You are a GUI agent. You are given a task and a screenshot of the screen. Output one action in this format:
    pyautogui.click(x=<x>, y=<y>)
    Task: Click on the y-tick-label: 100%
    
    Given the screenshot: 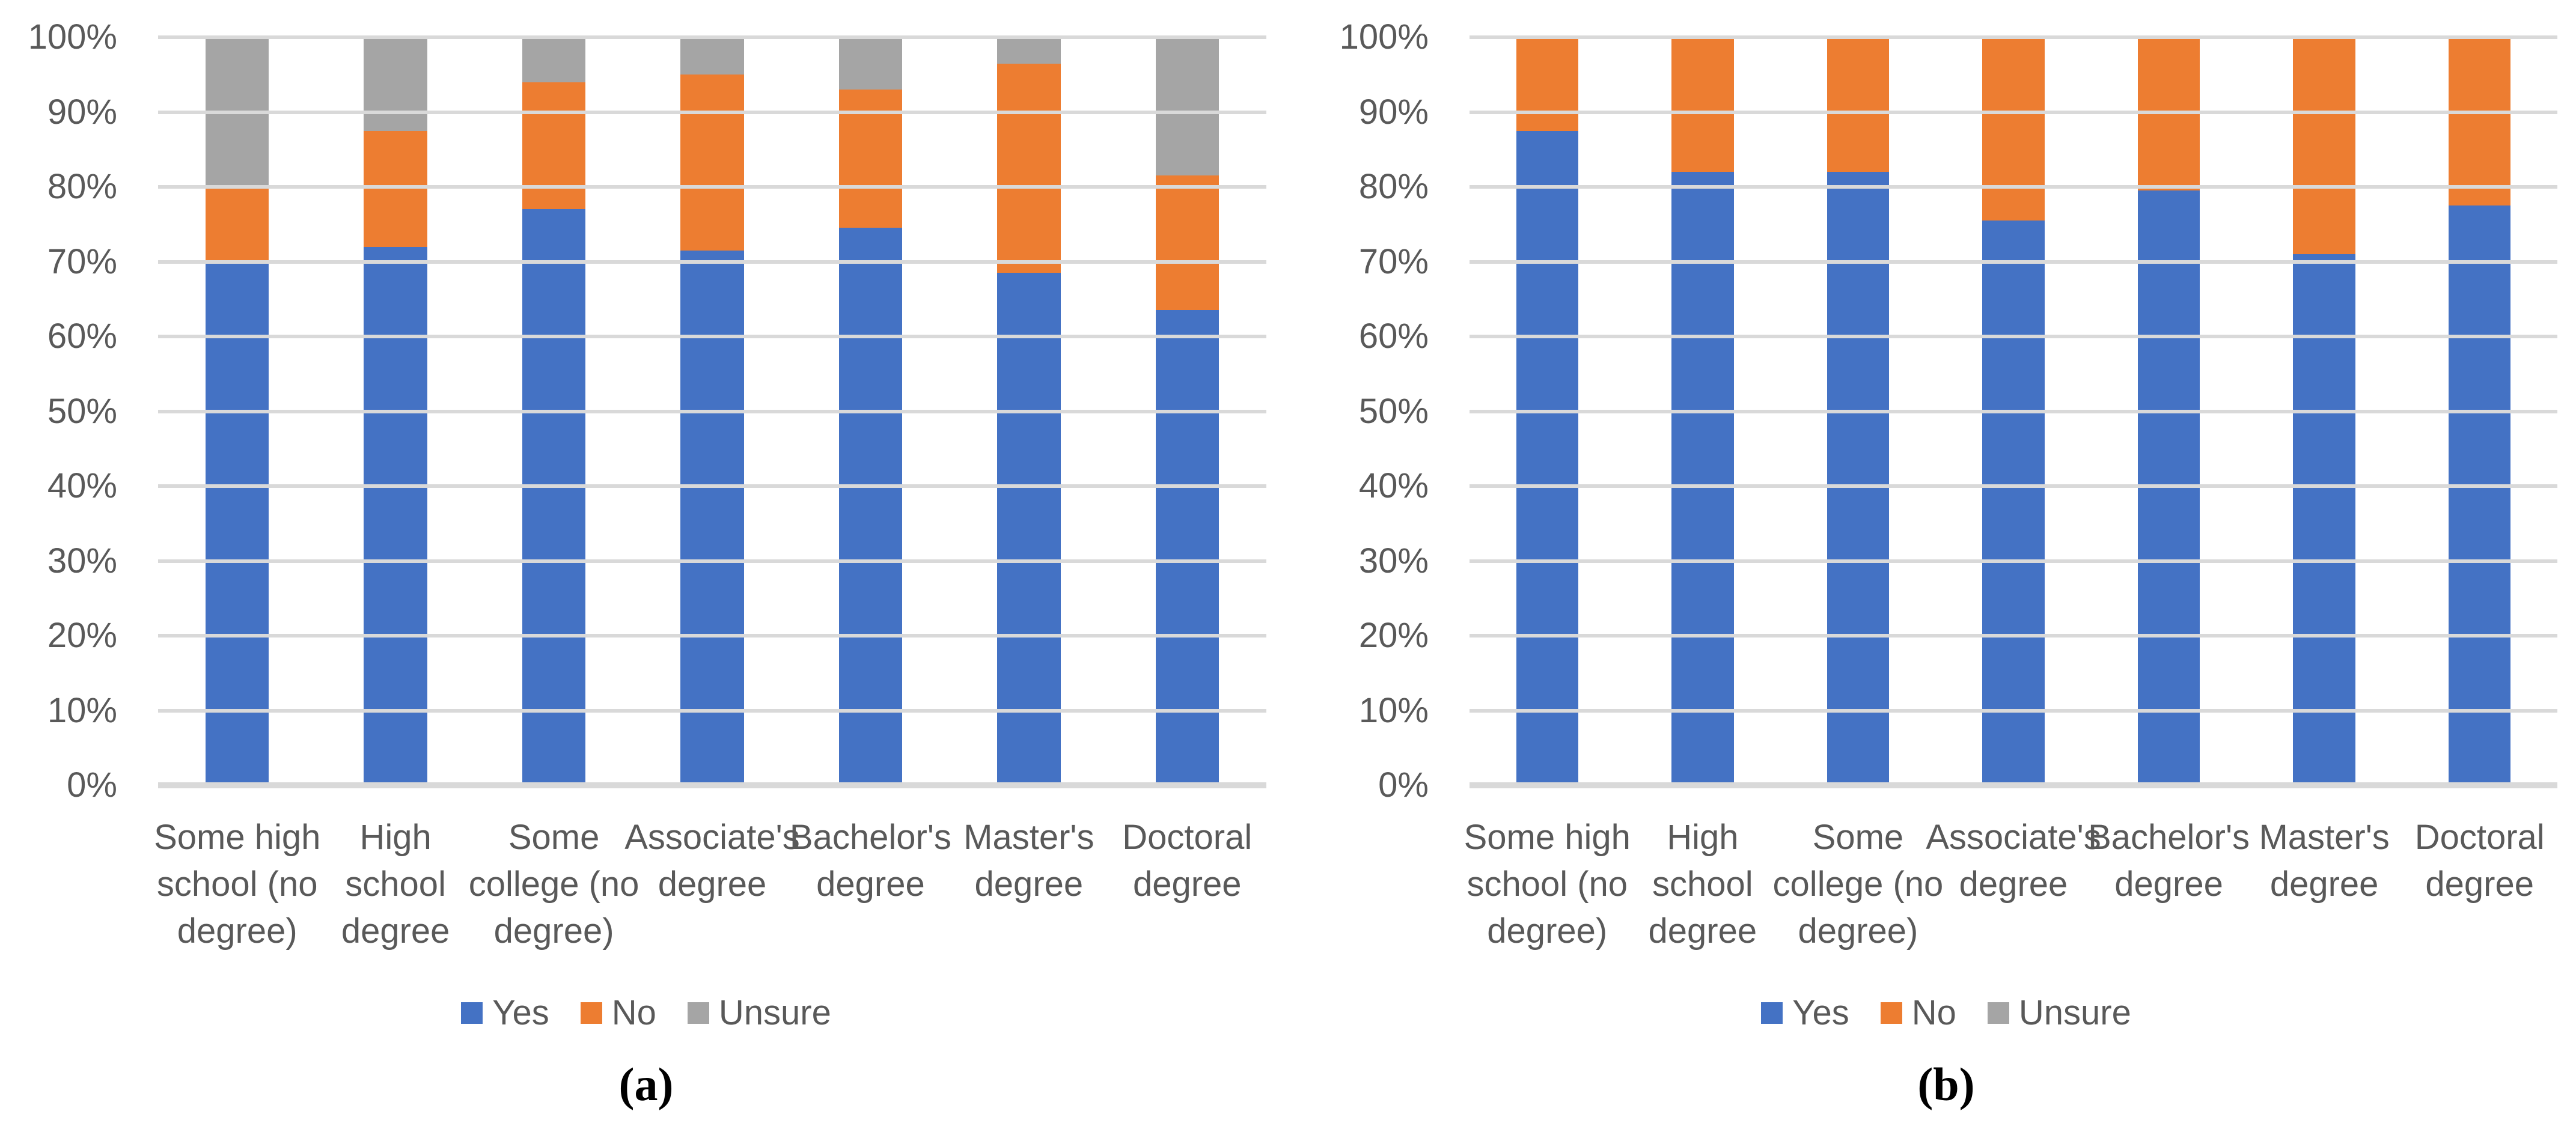 What is the action you would take?
    pyautogui.click(x=72, y=36)
    